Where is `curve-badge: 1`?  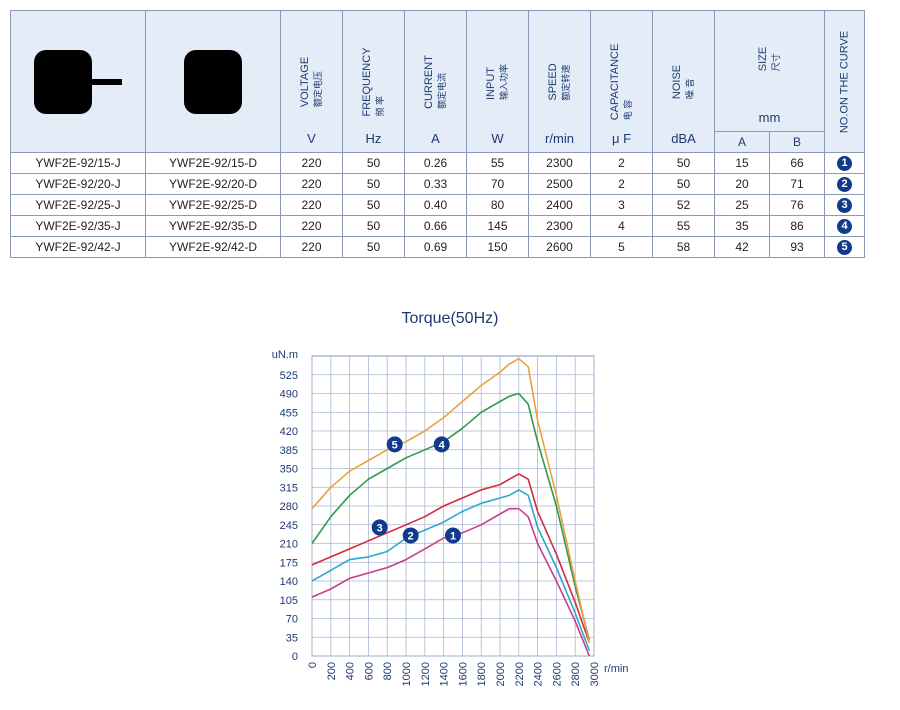 curve-badge: 1 is located at coordinates (844, 163).